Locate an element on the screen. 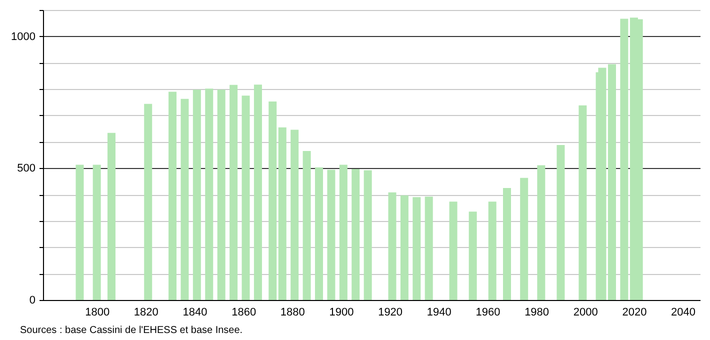 Image resolution: width=710 pixels, height=340 pixels. x-tick-label: 1940 is located at coordinates (439, 312).